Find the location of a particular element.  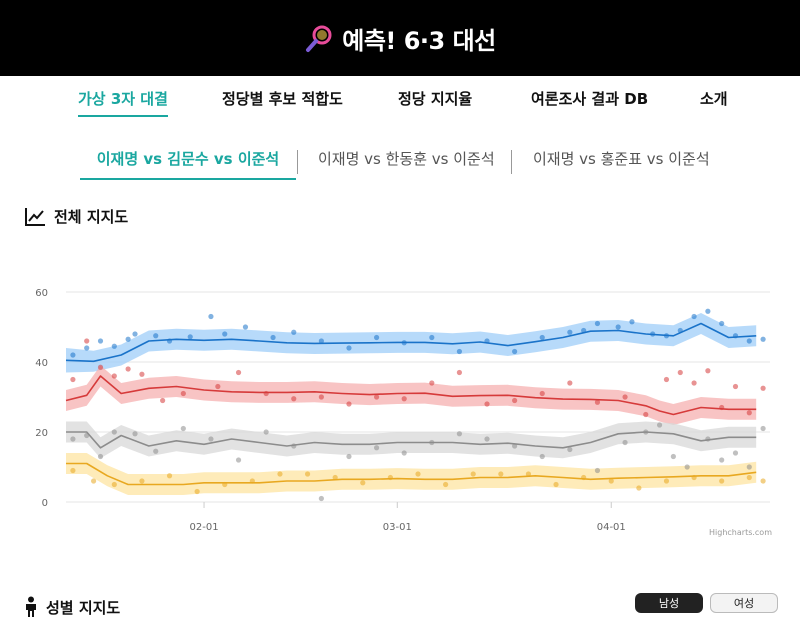

nav-tab-label: 정당 지지율 is located at coordinates (435, 99).